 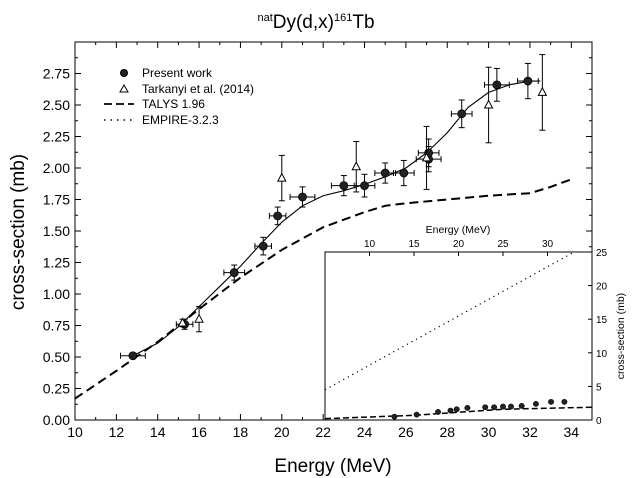 I want to click on inset-empire-line, so click(x=449, y=321).